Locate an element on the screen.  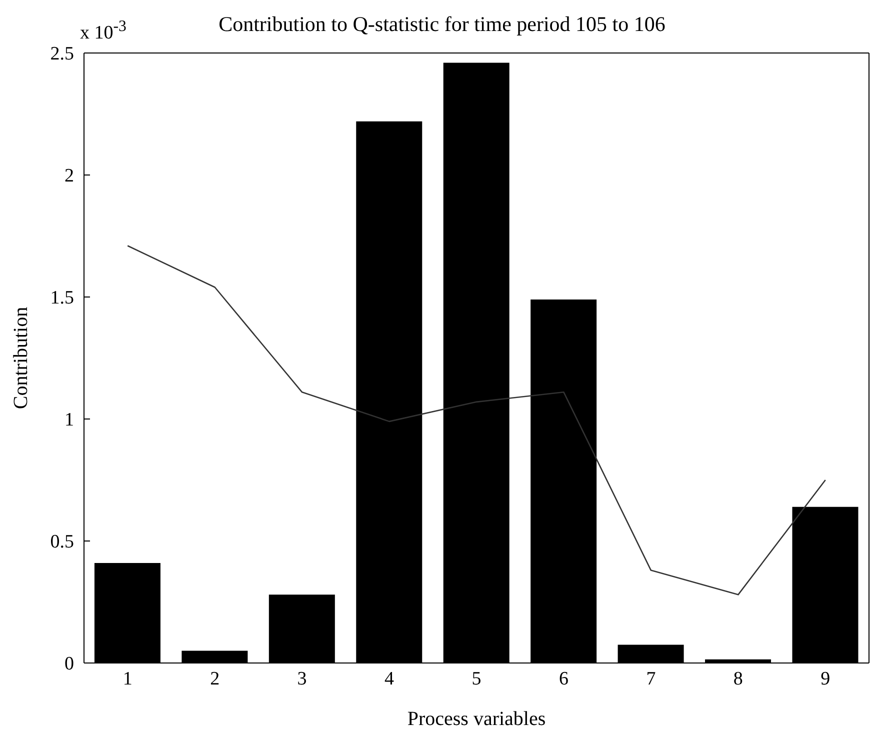
y-axis-title: Contribution is located at coordinates (21, 358).